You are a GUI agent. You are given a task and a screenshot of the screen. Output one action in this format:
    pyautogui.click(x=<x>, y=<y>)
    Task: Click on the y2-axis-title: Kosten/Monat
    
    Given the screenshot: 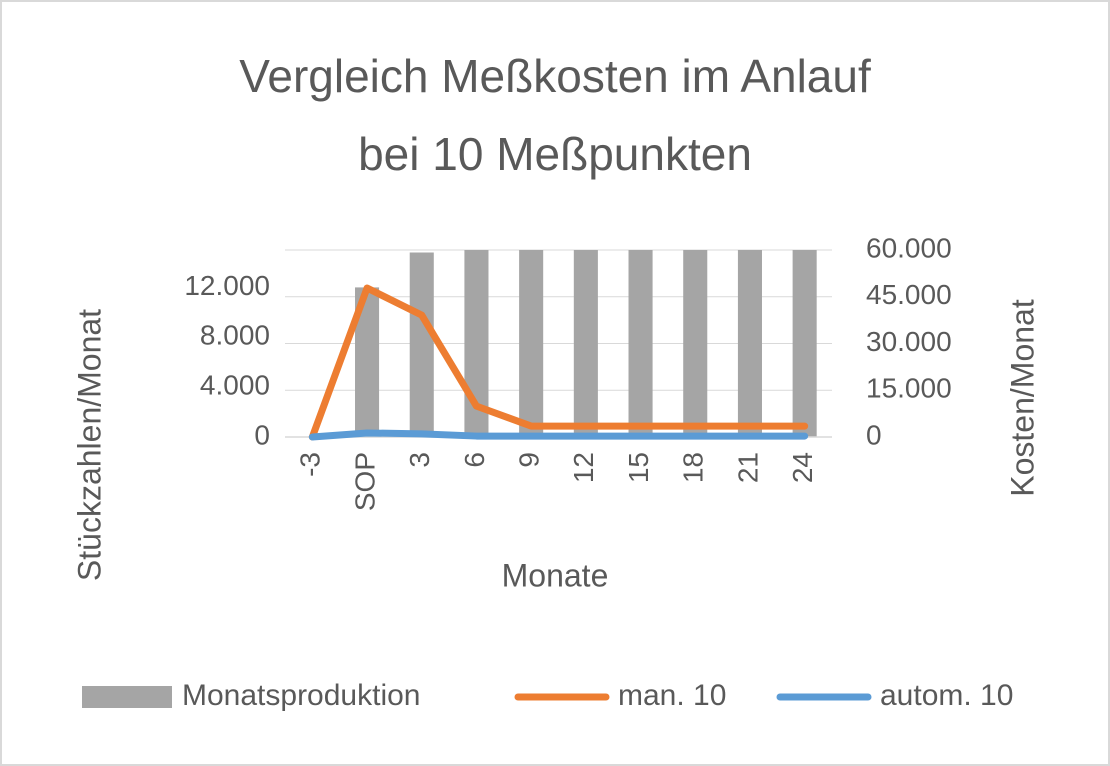 What is the action you would take?
    pyautogui.click(x=1022, y=398)
    